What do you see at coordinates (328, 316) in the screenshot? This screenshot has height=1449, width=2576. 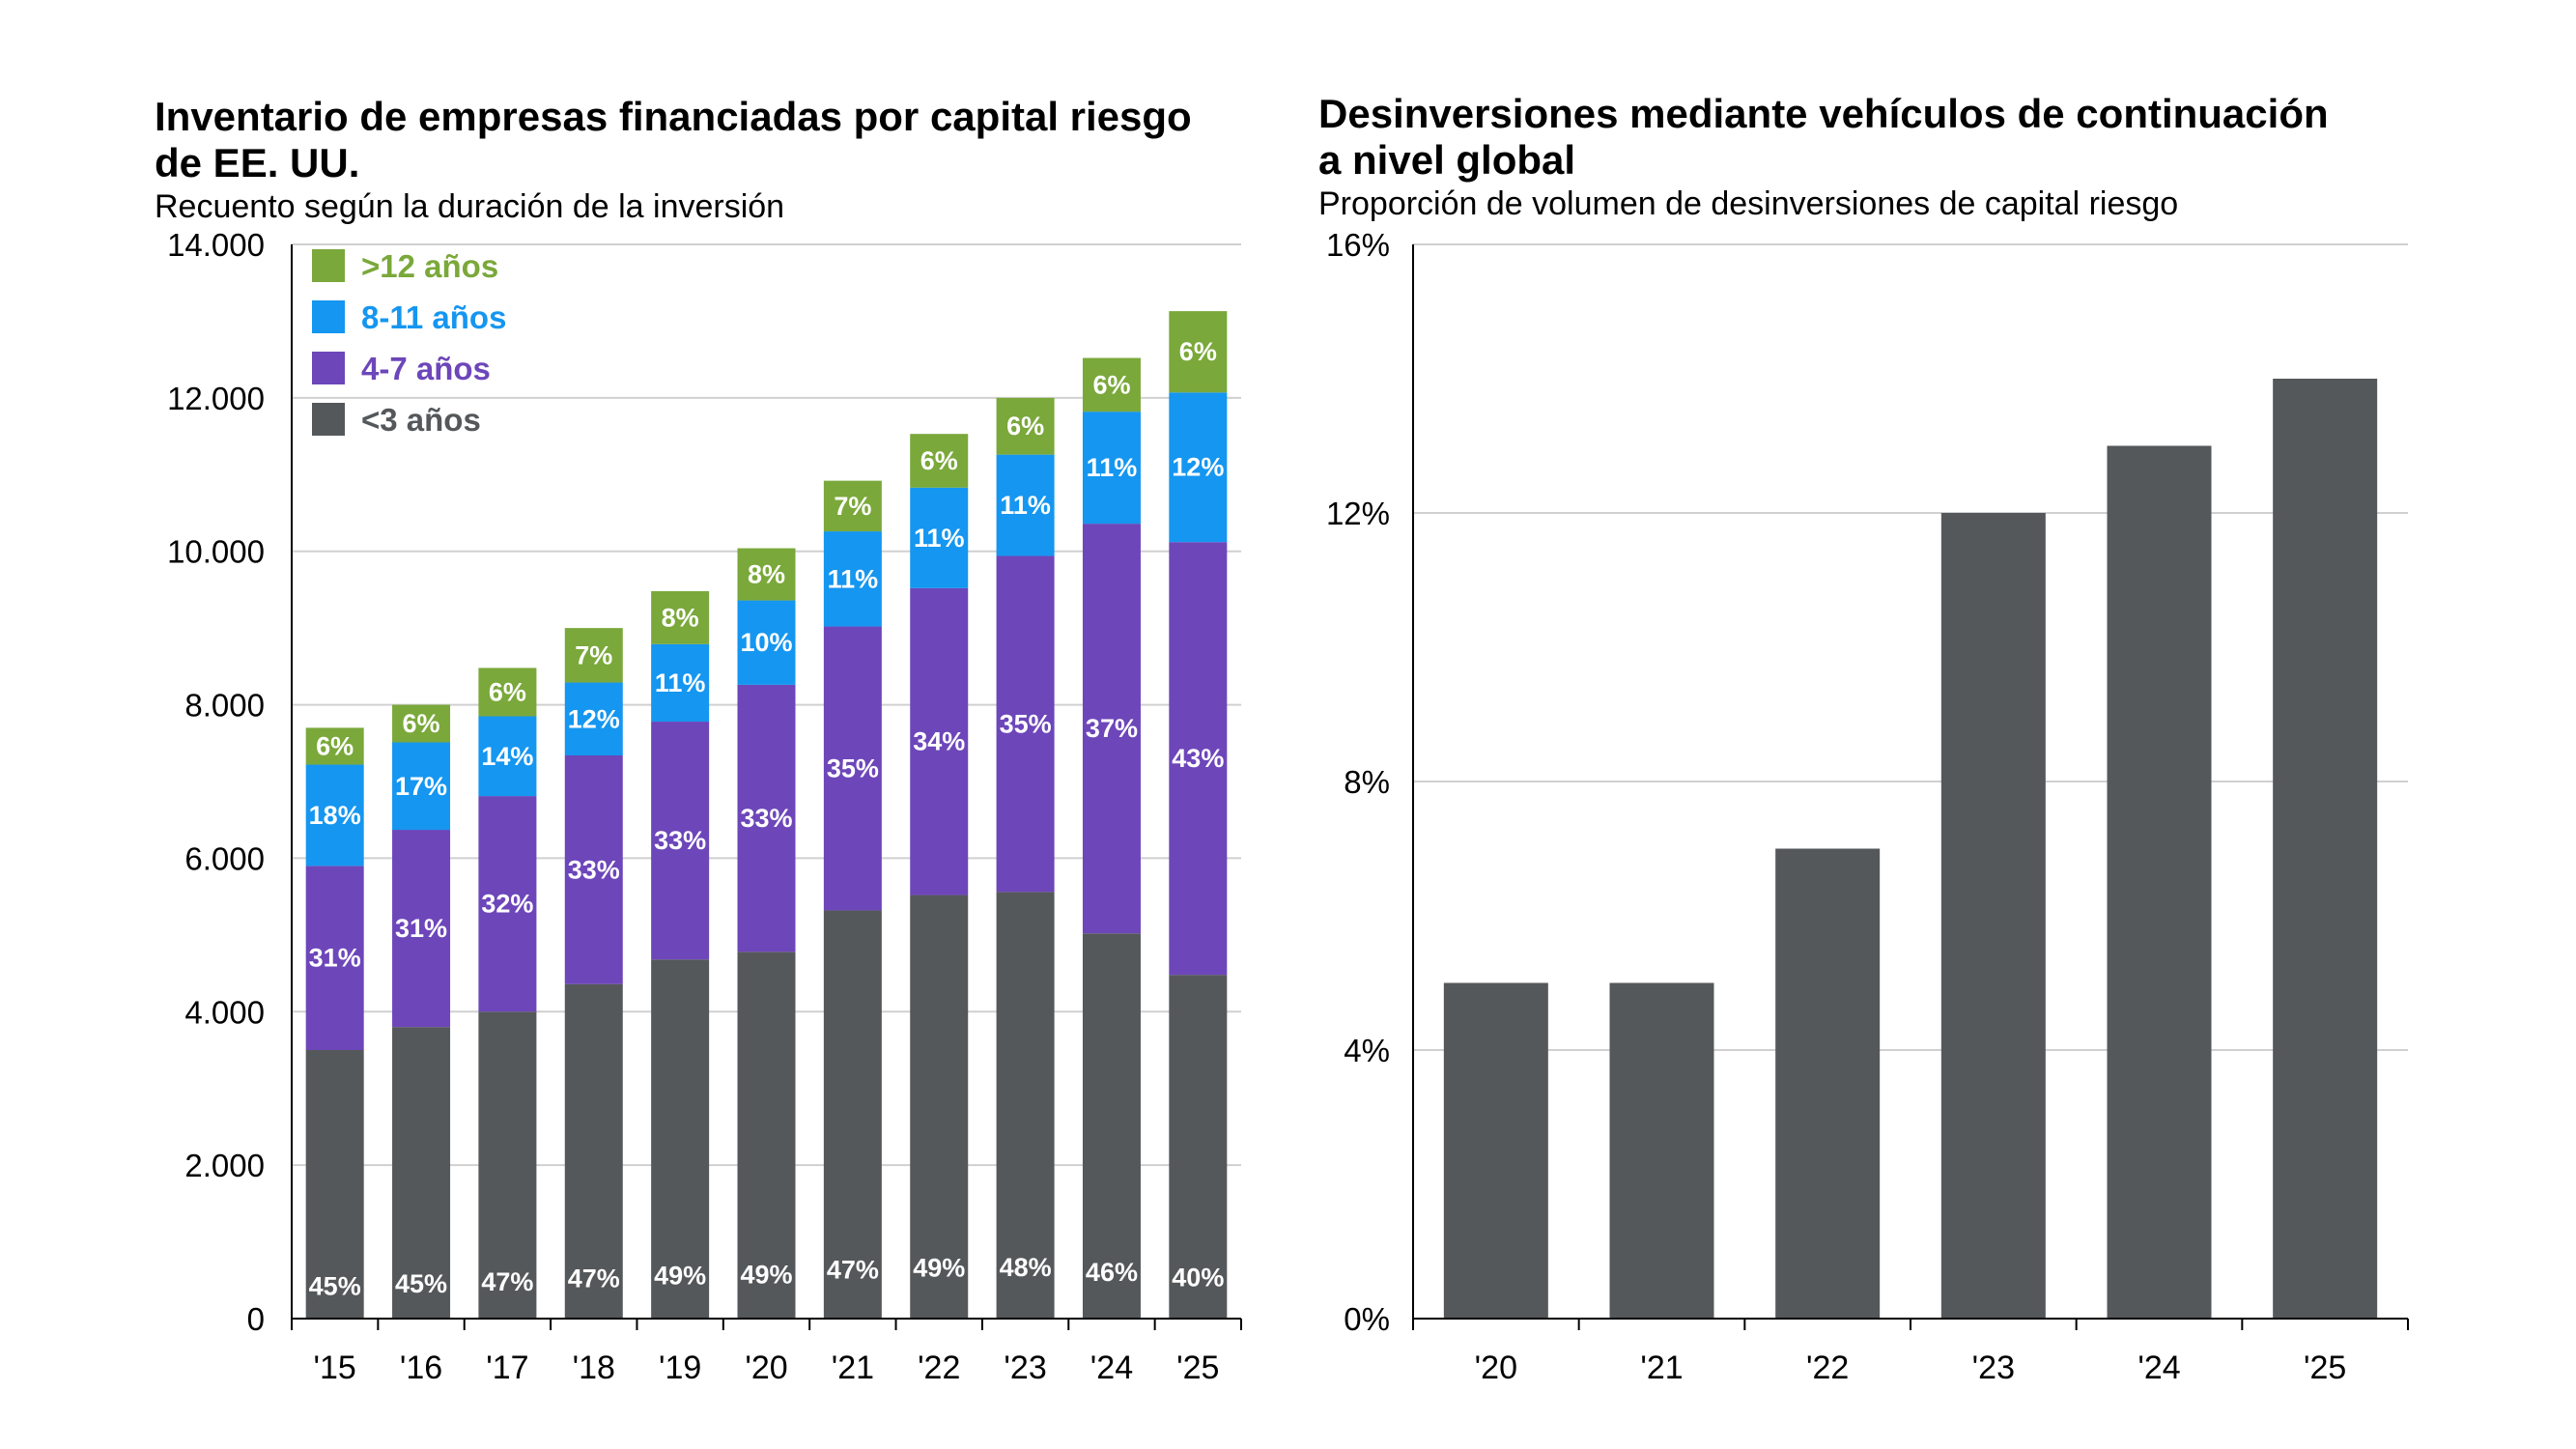 I see `legend-swatch` at bounding box center [328, 316].